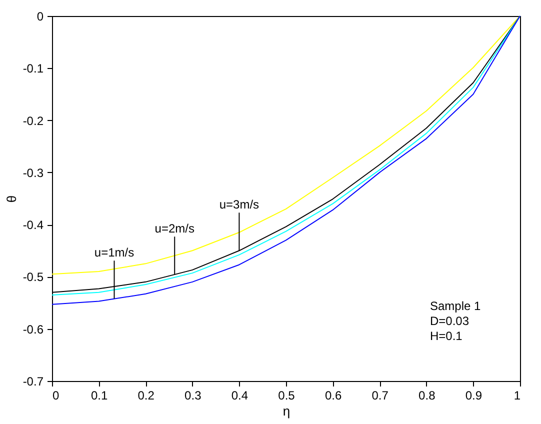 The width and height of the screenshot is (541, 424). Describe the element at coordinates (33, 329) in the screenshot. I see `y-tick-label: -0.6` at that location.